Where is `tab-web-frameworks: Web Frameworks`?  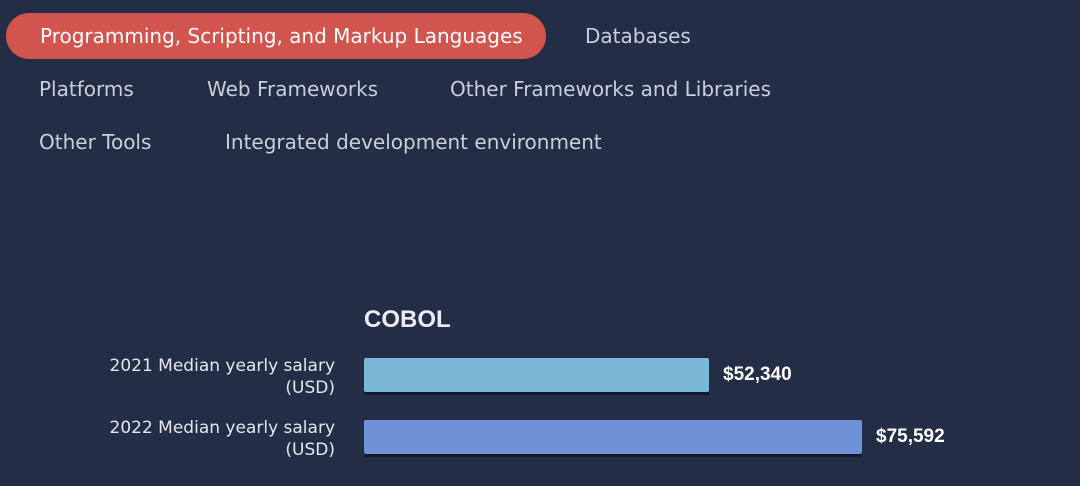
tab-web-frameworks: Web Frameworks is located at coordinates (293, 89).